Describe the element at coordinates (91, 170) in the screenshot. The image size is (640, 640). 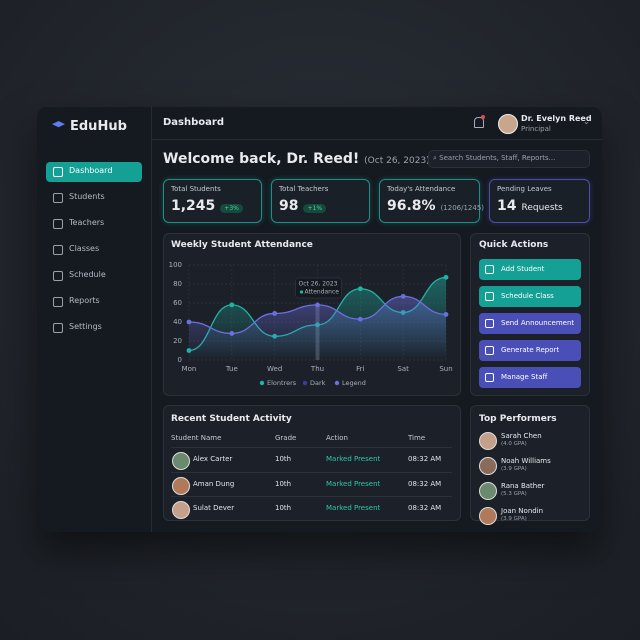
I see `nav-item: Dashboard` at that location.